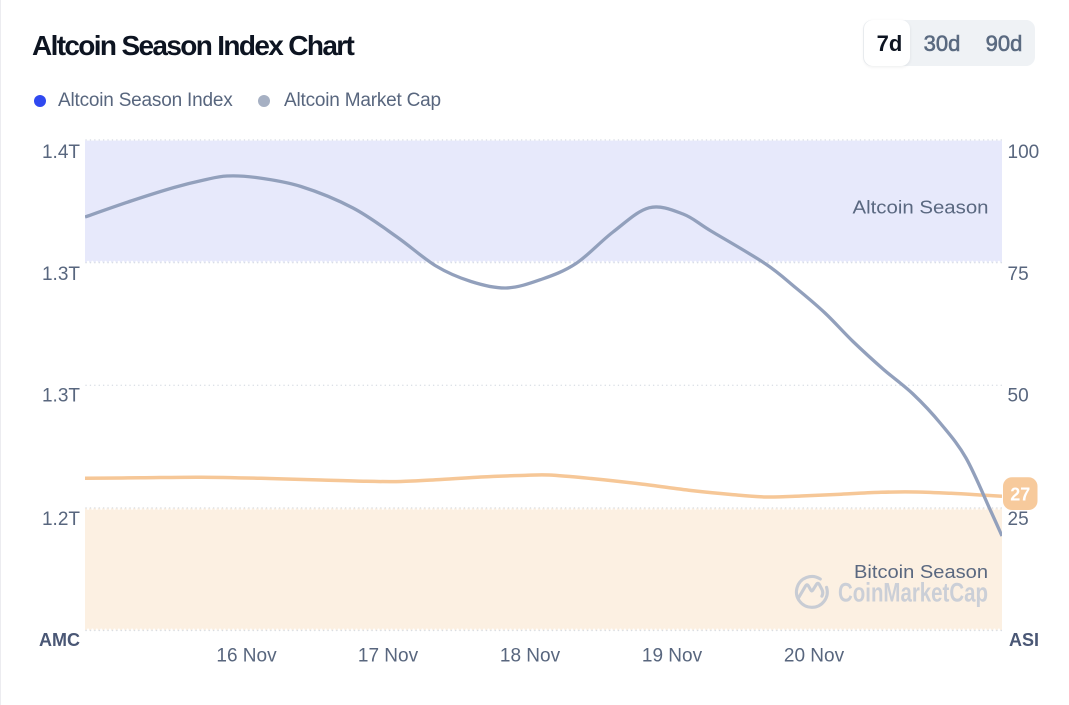 This screenshot has width=1069, height=705. Describe the element at coordinates (61, 152) in the screenshot. I see `svg-text: 1.4T` at that location.